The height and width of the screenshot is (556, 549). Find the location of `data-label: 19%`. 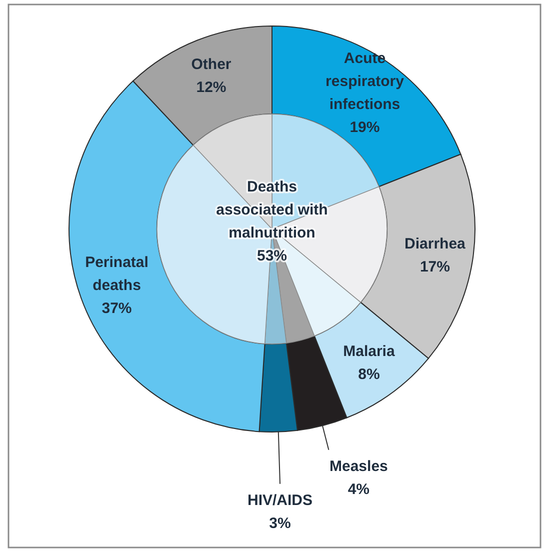

data-label: 19% is located at coordinates (365, 127).